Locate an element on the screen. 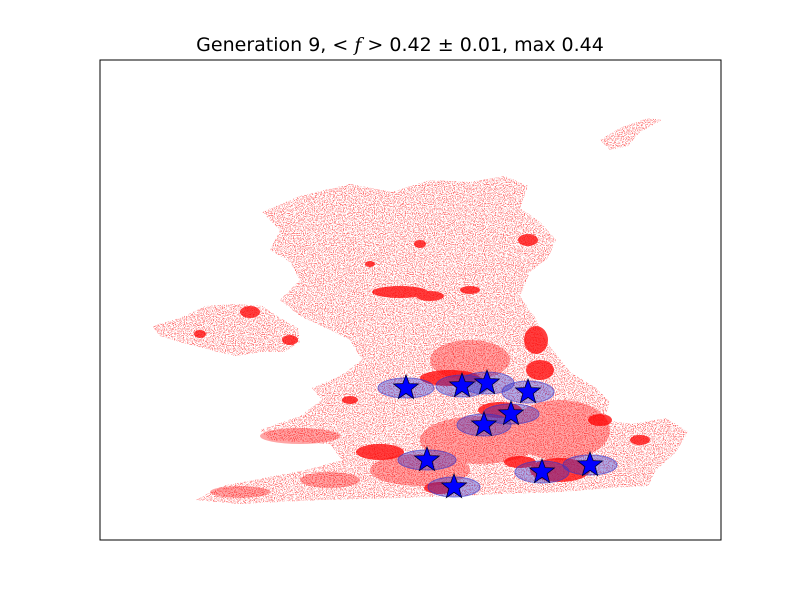 This screenshot has height=600, width=800. islands-northeast is located at coordinates (631, 134).